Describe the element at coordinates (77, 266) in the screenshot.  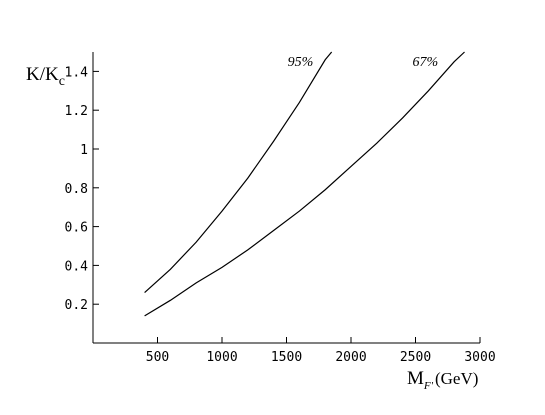
I see `y-tick-label: 0.4` at that location.